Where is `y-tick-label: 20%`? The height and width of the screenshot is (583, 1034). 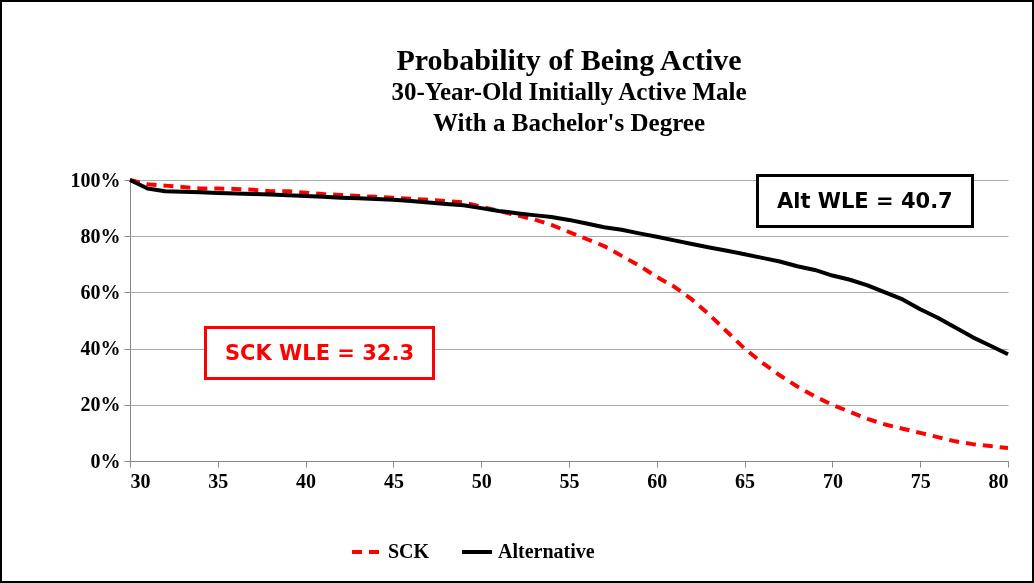 y-tick-label: 20% is located at coordinates (100, 404).